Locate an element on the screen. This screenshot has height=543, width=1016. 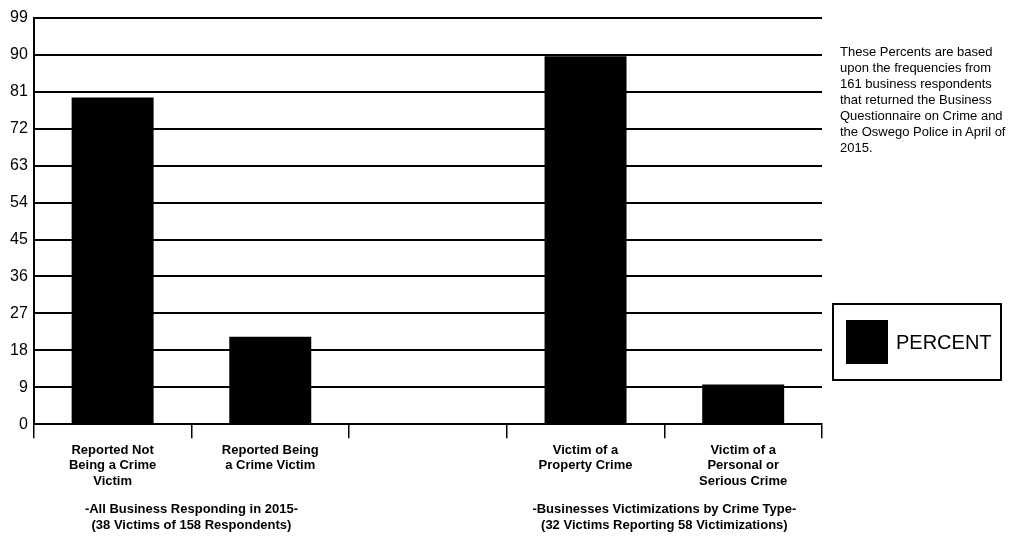
x-tick-label: Reported Not Being a Crime Victim is located at coordinates (112, 464).